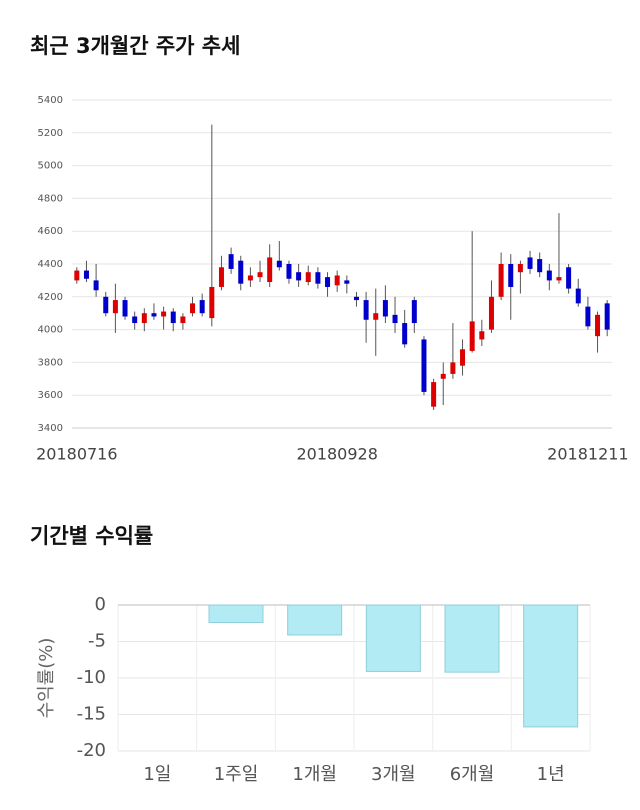 The height and width of the screenshot is (810, 640). What do you see at coordinates (50, 231) in the screenshot?
I see `y-tick-label: 4600` at bounding box center [50, 231].